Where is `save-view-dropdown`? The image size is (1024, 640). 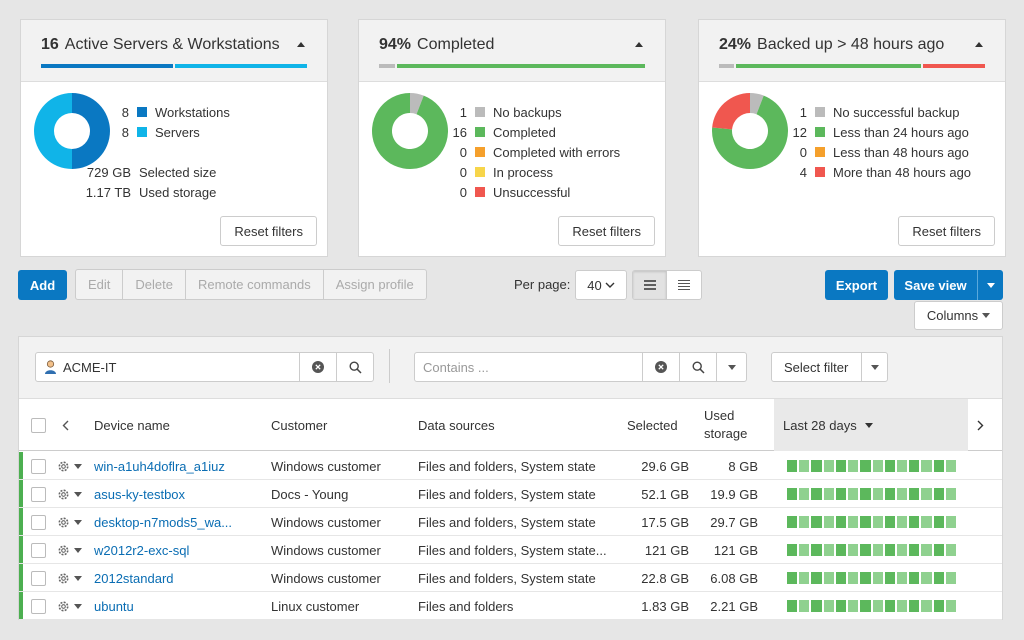
save-view-dropdown is located at coordinates (990, 285).